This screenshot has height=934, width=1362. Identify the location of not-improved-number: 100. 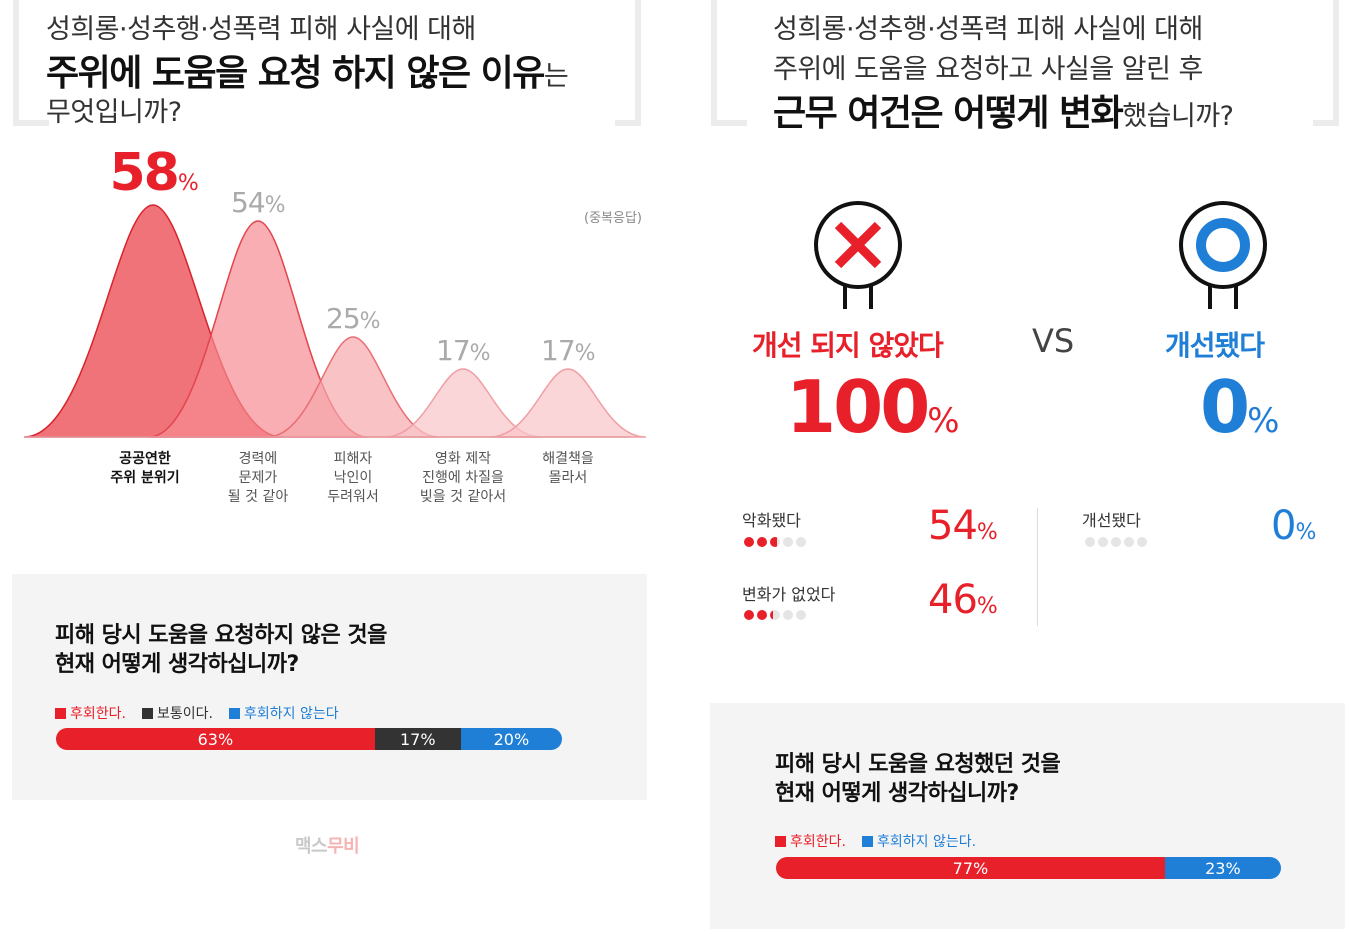
(858, 407).